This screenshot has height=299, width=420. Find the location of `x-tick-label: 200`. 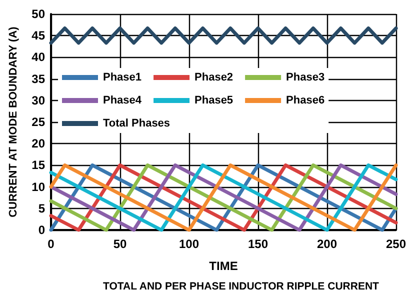

x-tick-label: 200 is located at coordinates (327, 244).